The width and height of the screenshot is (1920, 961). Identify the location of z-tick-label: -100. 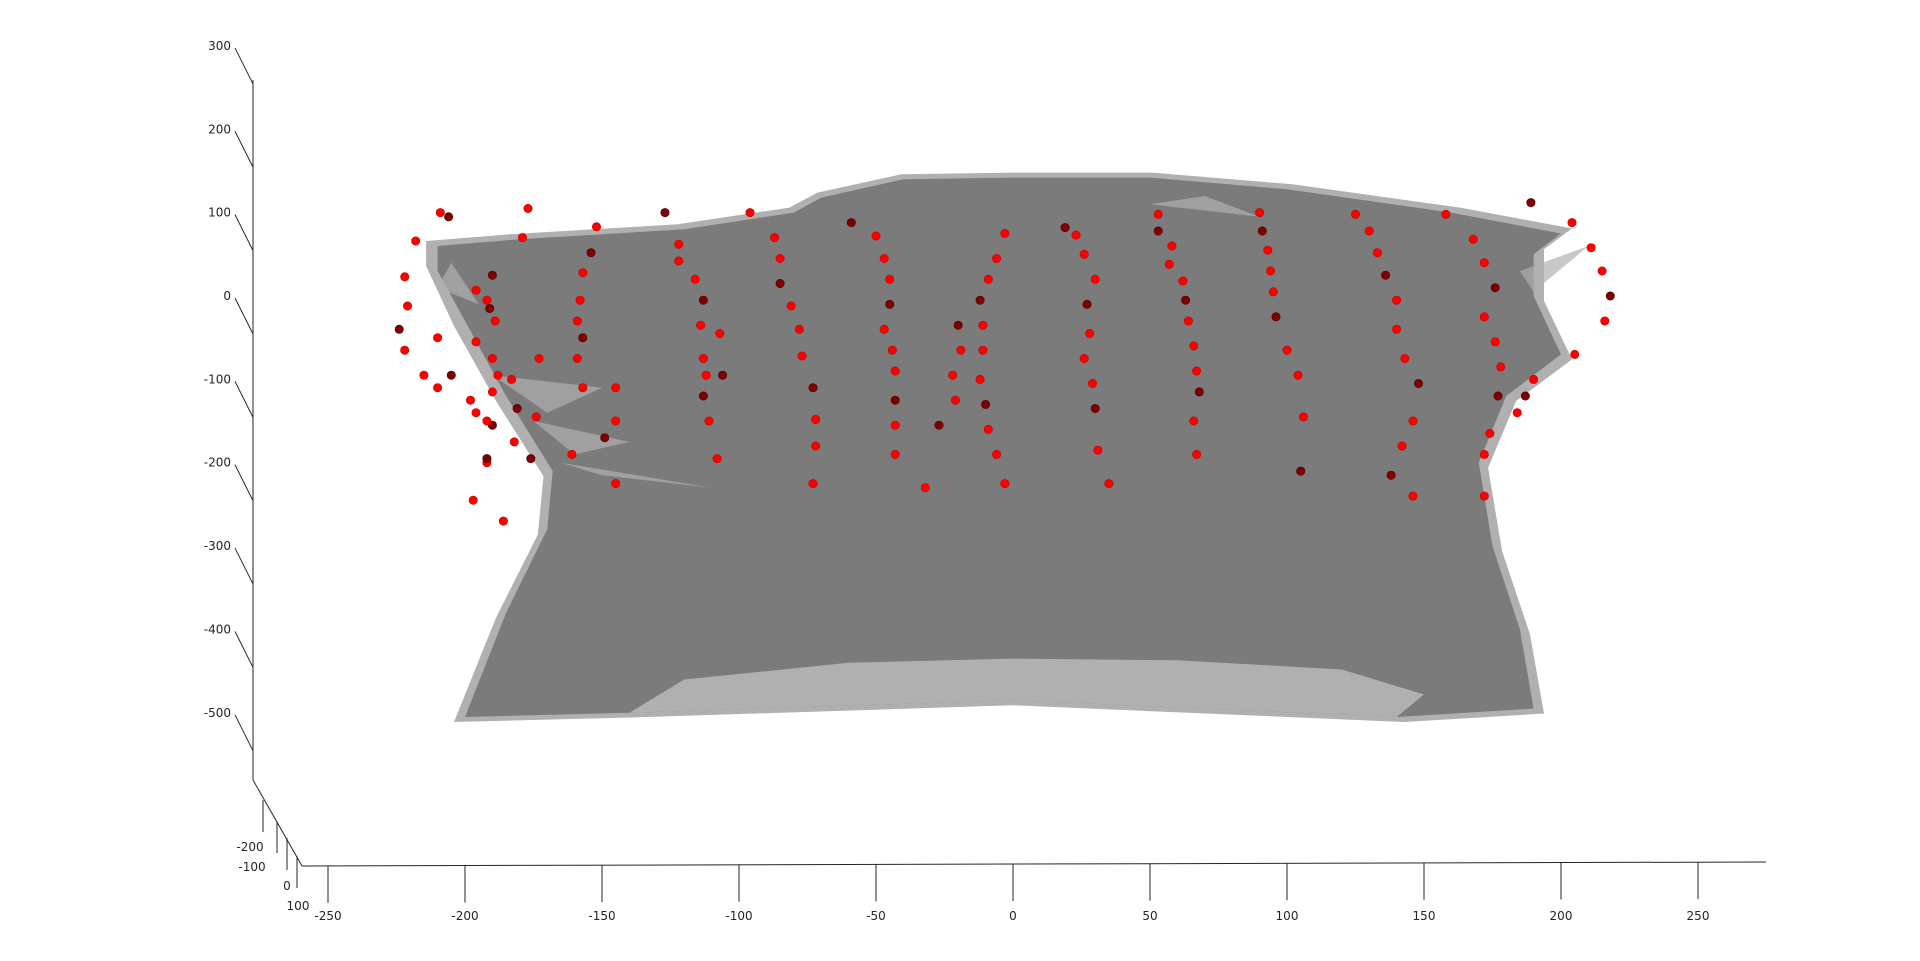
(217, 379).